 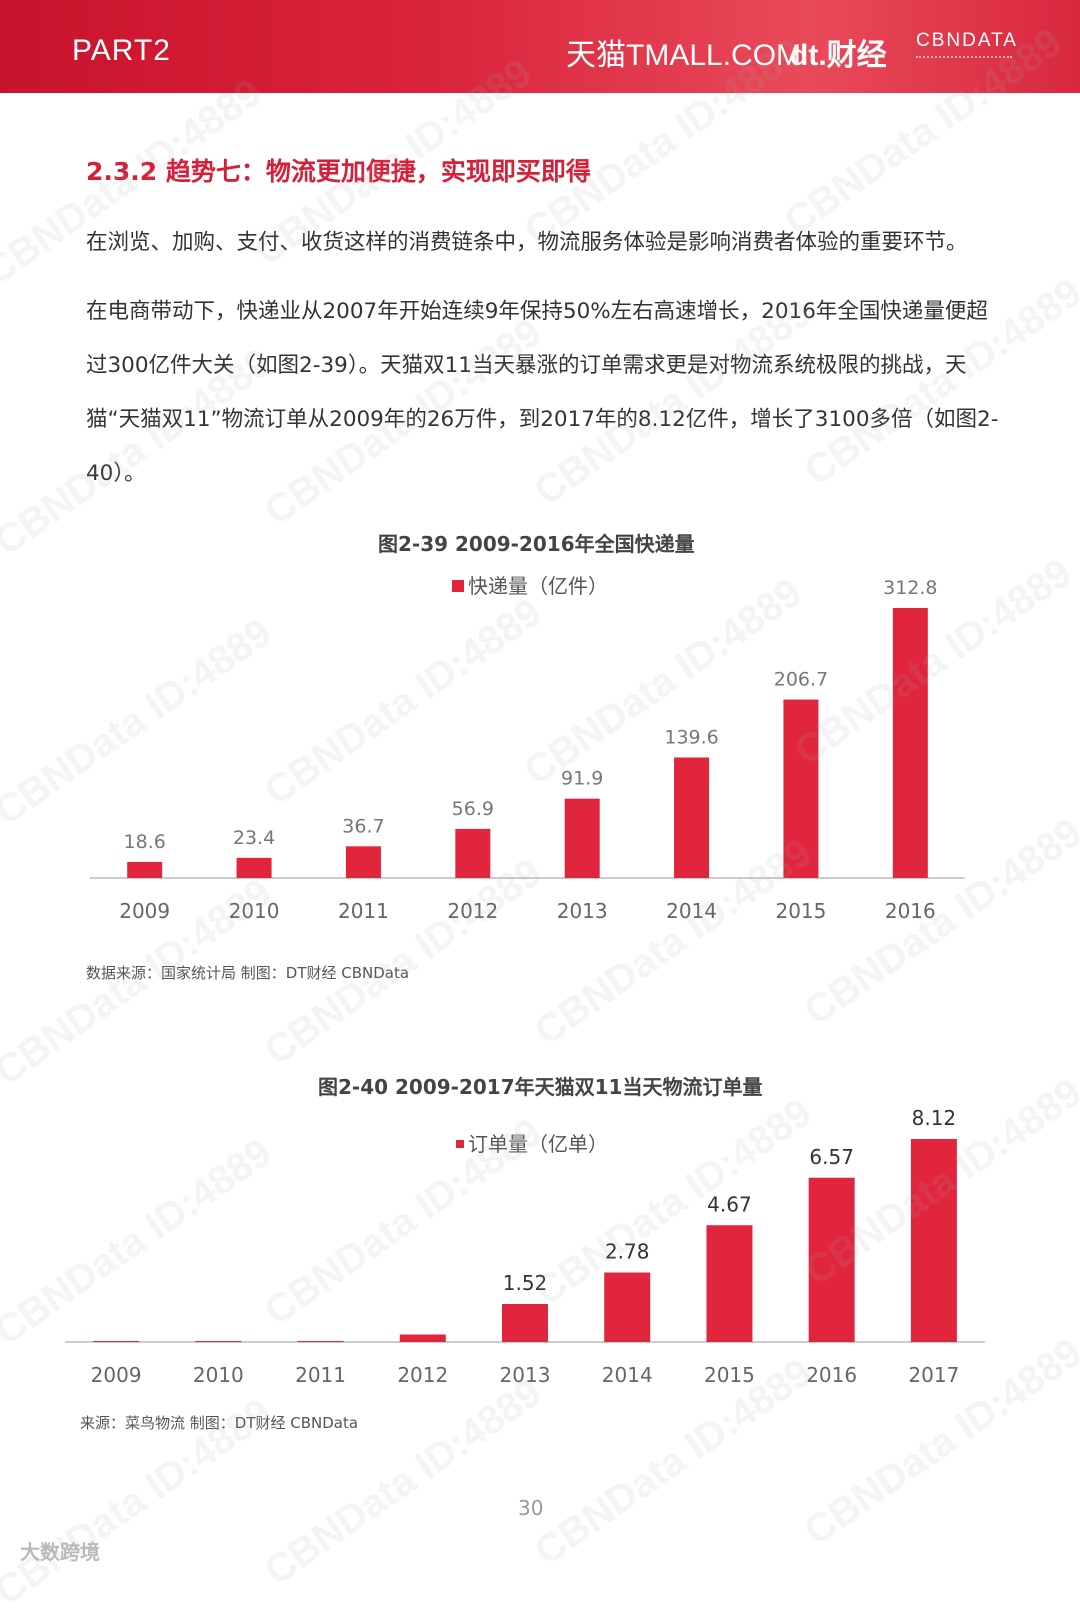 I want to click on chart1-data-label-2015: 206.7, so click(x=801, y=680).